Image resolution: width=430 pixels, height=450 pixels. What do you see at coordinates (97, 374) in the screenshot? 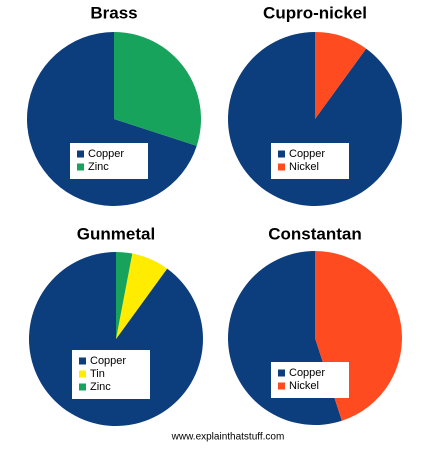
I see `legend-label: Tin` at bounding box center [97, 374].